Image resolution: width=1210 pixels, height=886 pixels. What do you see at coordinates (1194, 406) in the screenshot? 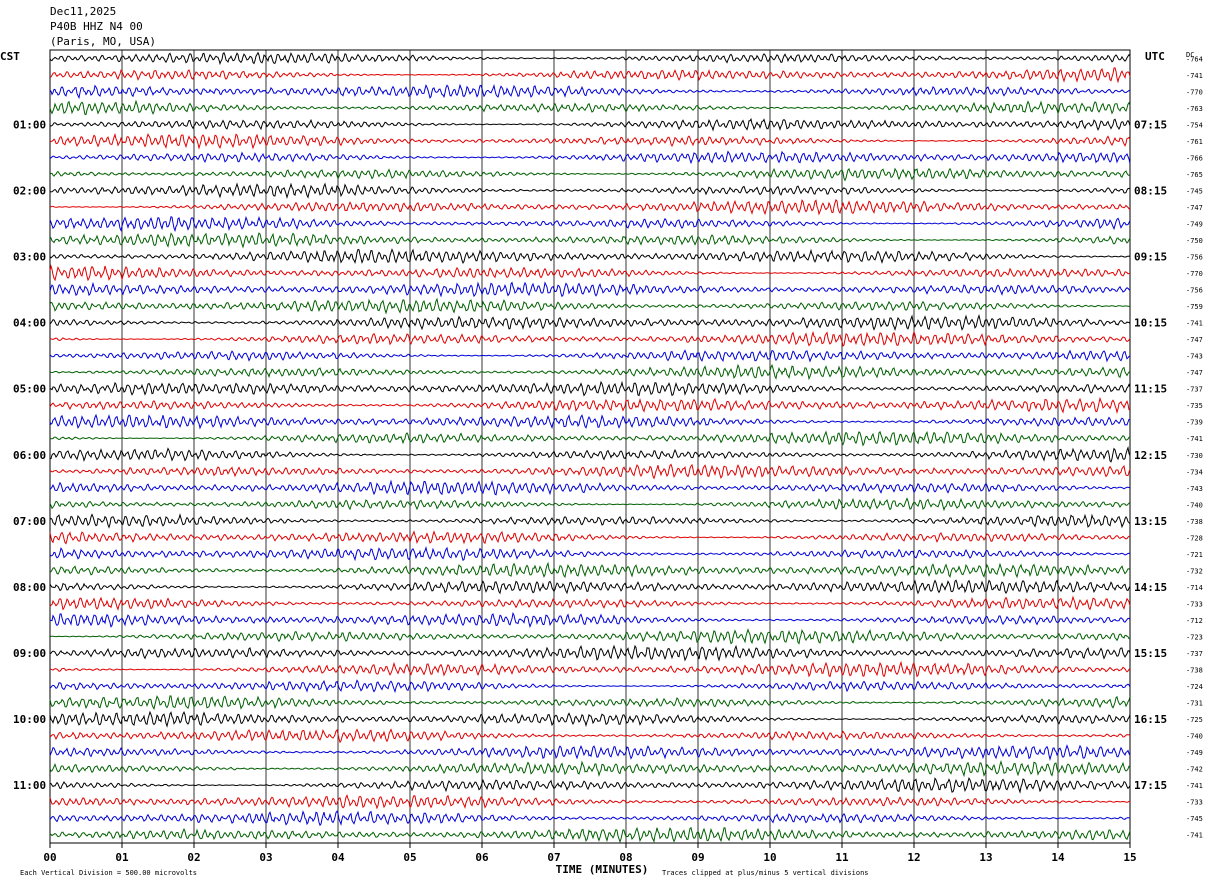
I see `dc-offset-label: -735` at bounding box center [1194, 406].